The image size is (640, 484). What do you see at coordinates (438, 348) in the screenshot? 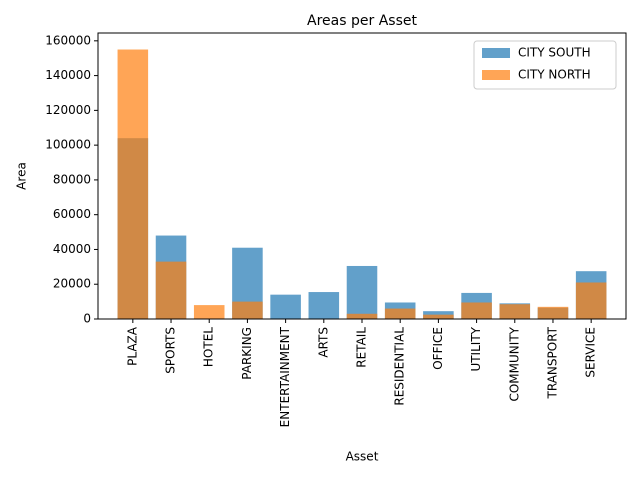
I see `x-tick-label: OFFICE` at bounding box center [438, 348].